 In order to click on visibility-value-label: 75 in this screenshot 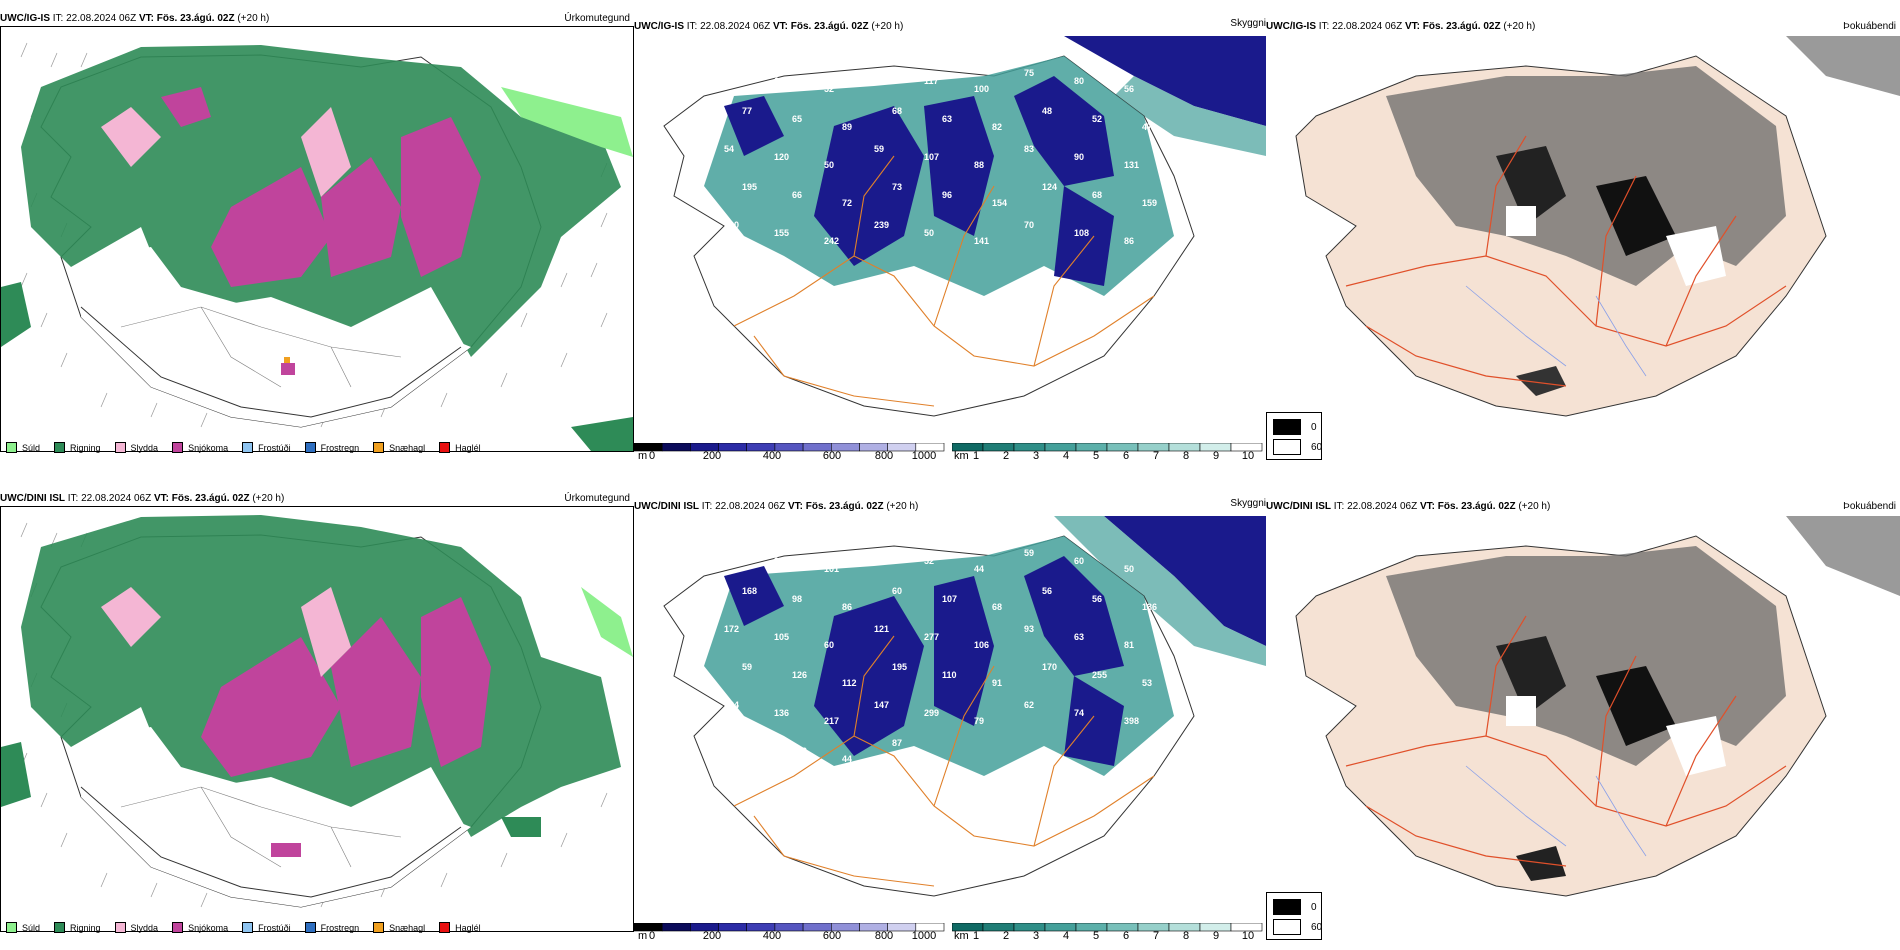, I will do `click(1029, 73)`.